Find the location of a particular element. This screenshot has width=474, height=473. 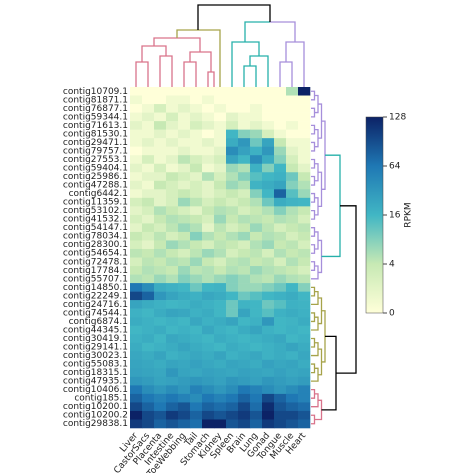

colorbar-tick-label: 16 is located at coordinates (395, 216).